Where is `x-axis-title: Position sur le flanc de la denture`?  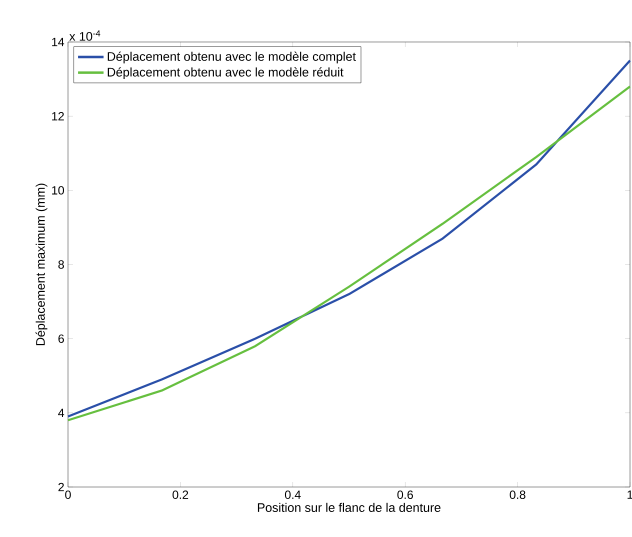
x-axis-title: Position sur le flanc de la denture is located at coordinates (349, 507).